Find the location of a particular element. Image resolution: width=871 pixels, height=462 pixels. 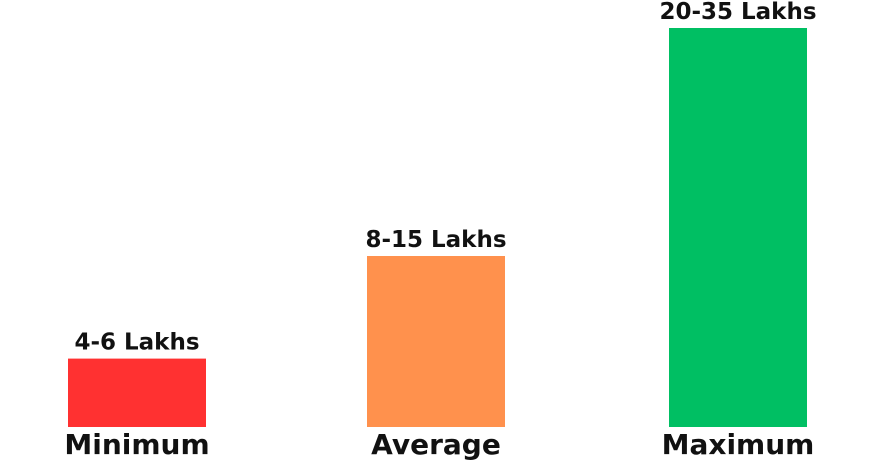

bar-average is located at coordinates (436, 341).